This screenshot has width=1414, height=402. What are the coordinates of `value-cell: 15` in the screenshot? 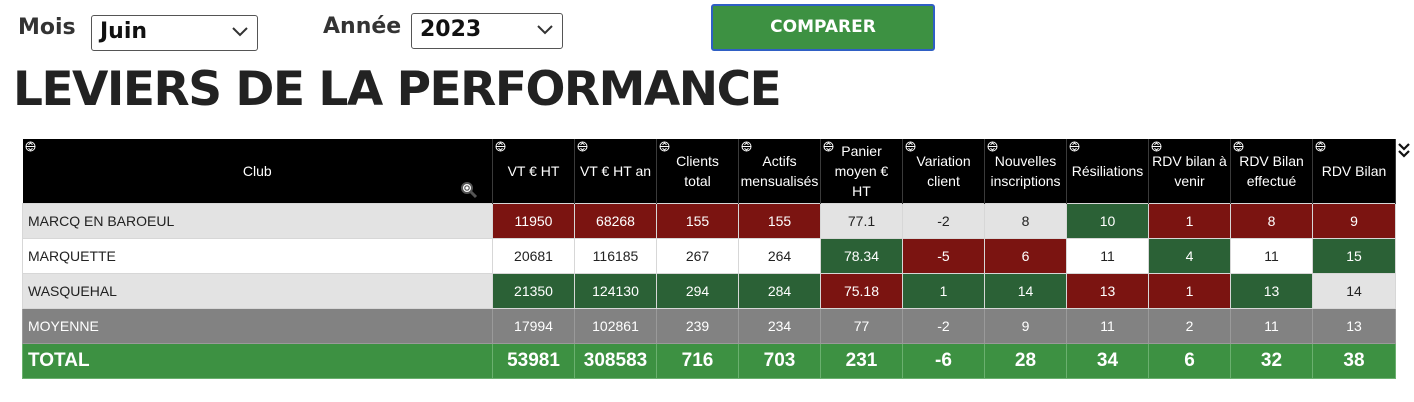 It's located at (1354, 256).